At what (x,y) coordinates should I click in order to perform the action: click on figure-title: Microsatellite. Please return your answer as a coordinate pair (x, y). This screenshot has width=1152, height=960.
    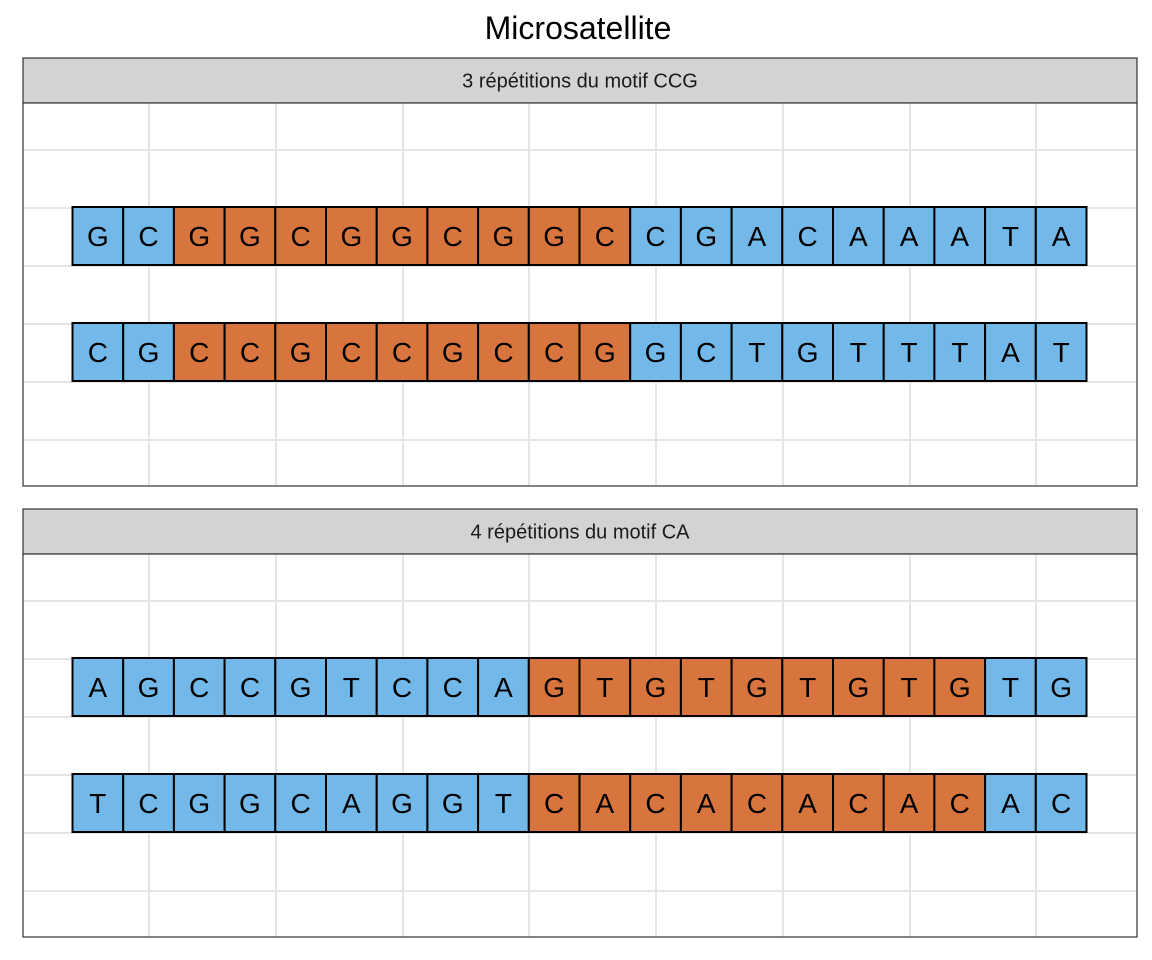
    Looking at the image, I should click on (578, 28).